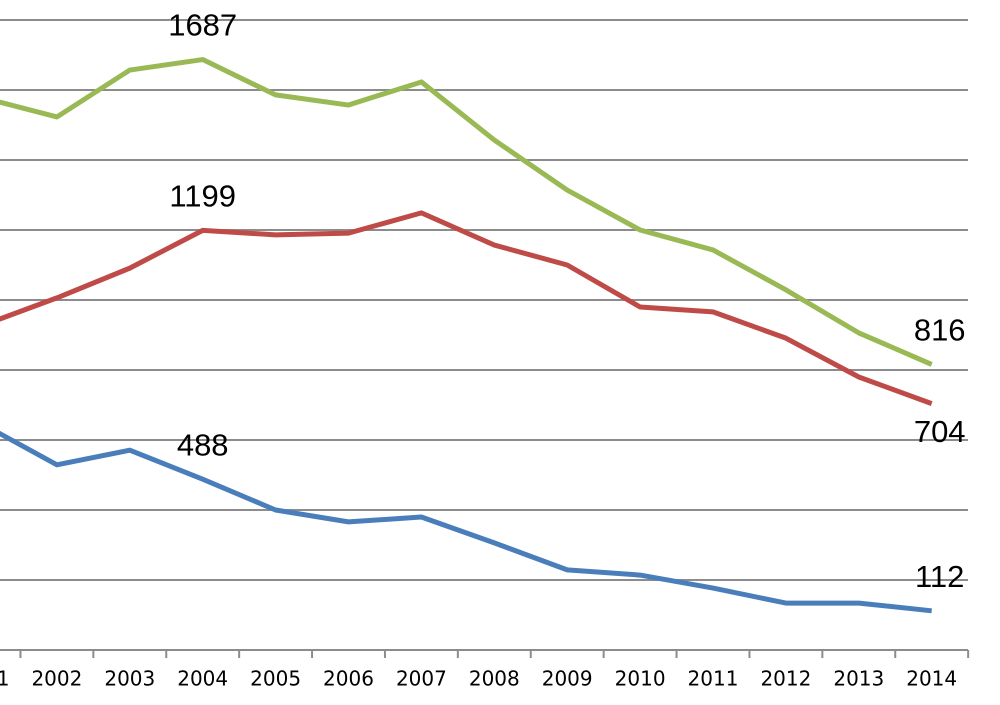 This screenshot has width=1000, height=705. Describe the element at coordinates (940, 330) in the screenshot. I see `data-label: 816` at that location.